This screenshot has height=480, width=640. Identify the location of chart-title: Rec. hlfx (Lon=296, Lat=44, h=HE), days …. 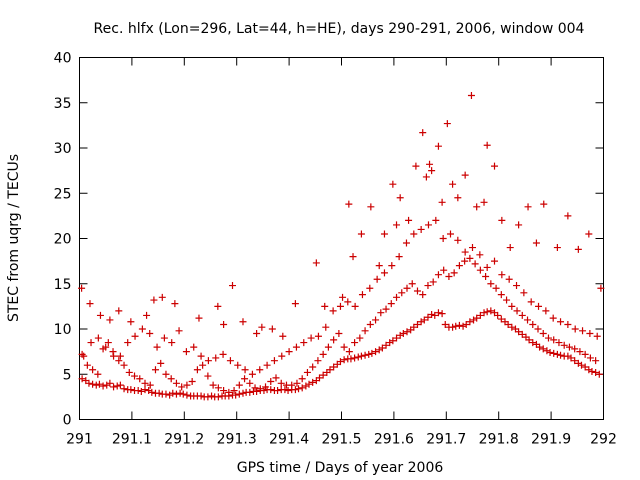
(339, 29).